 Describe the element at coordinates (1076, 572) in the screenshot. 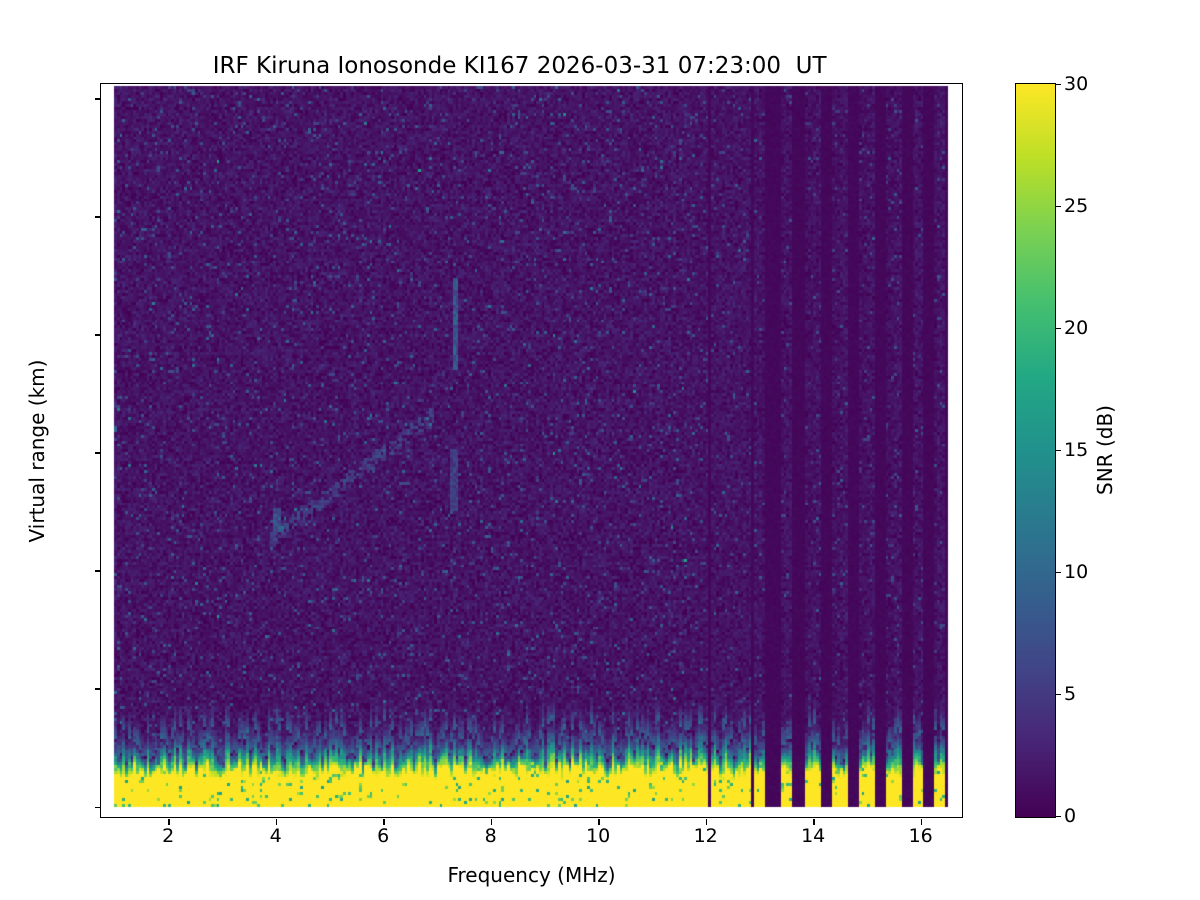

I see `colorbar-tick-label: 10` at that location.